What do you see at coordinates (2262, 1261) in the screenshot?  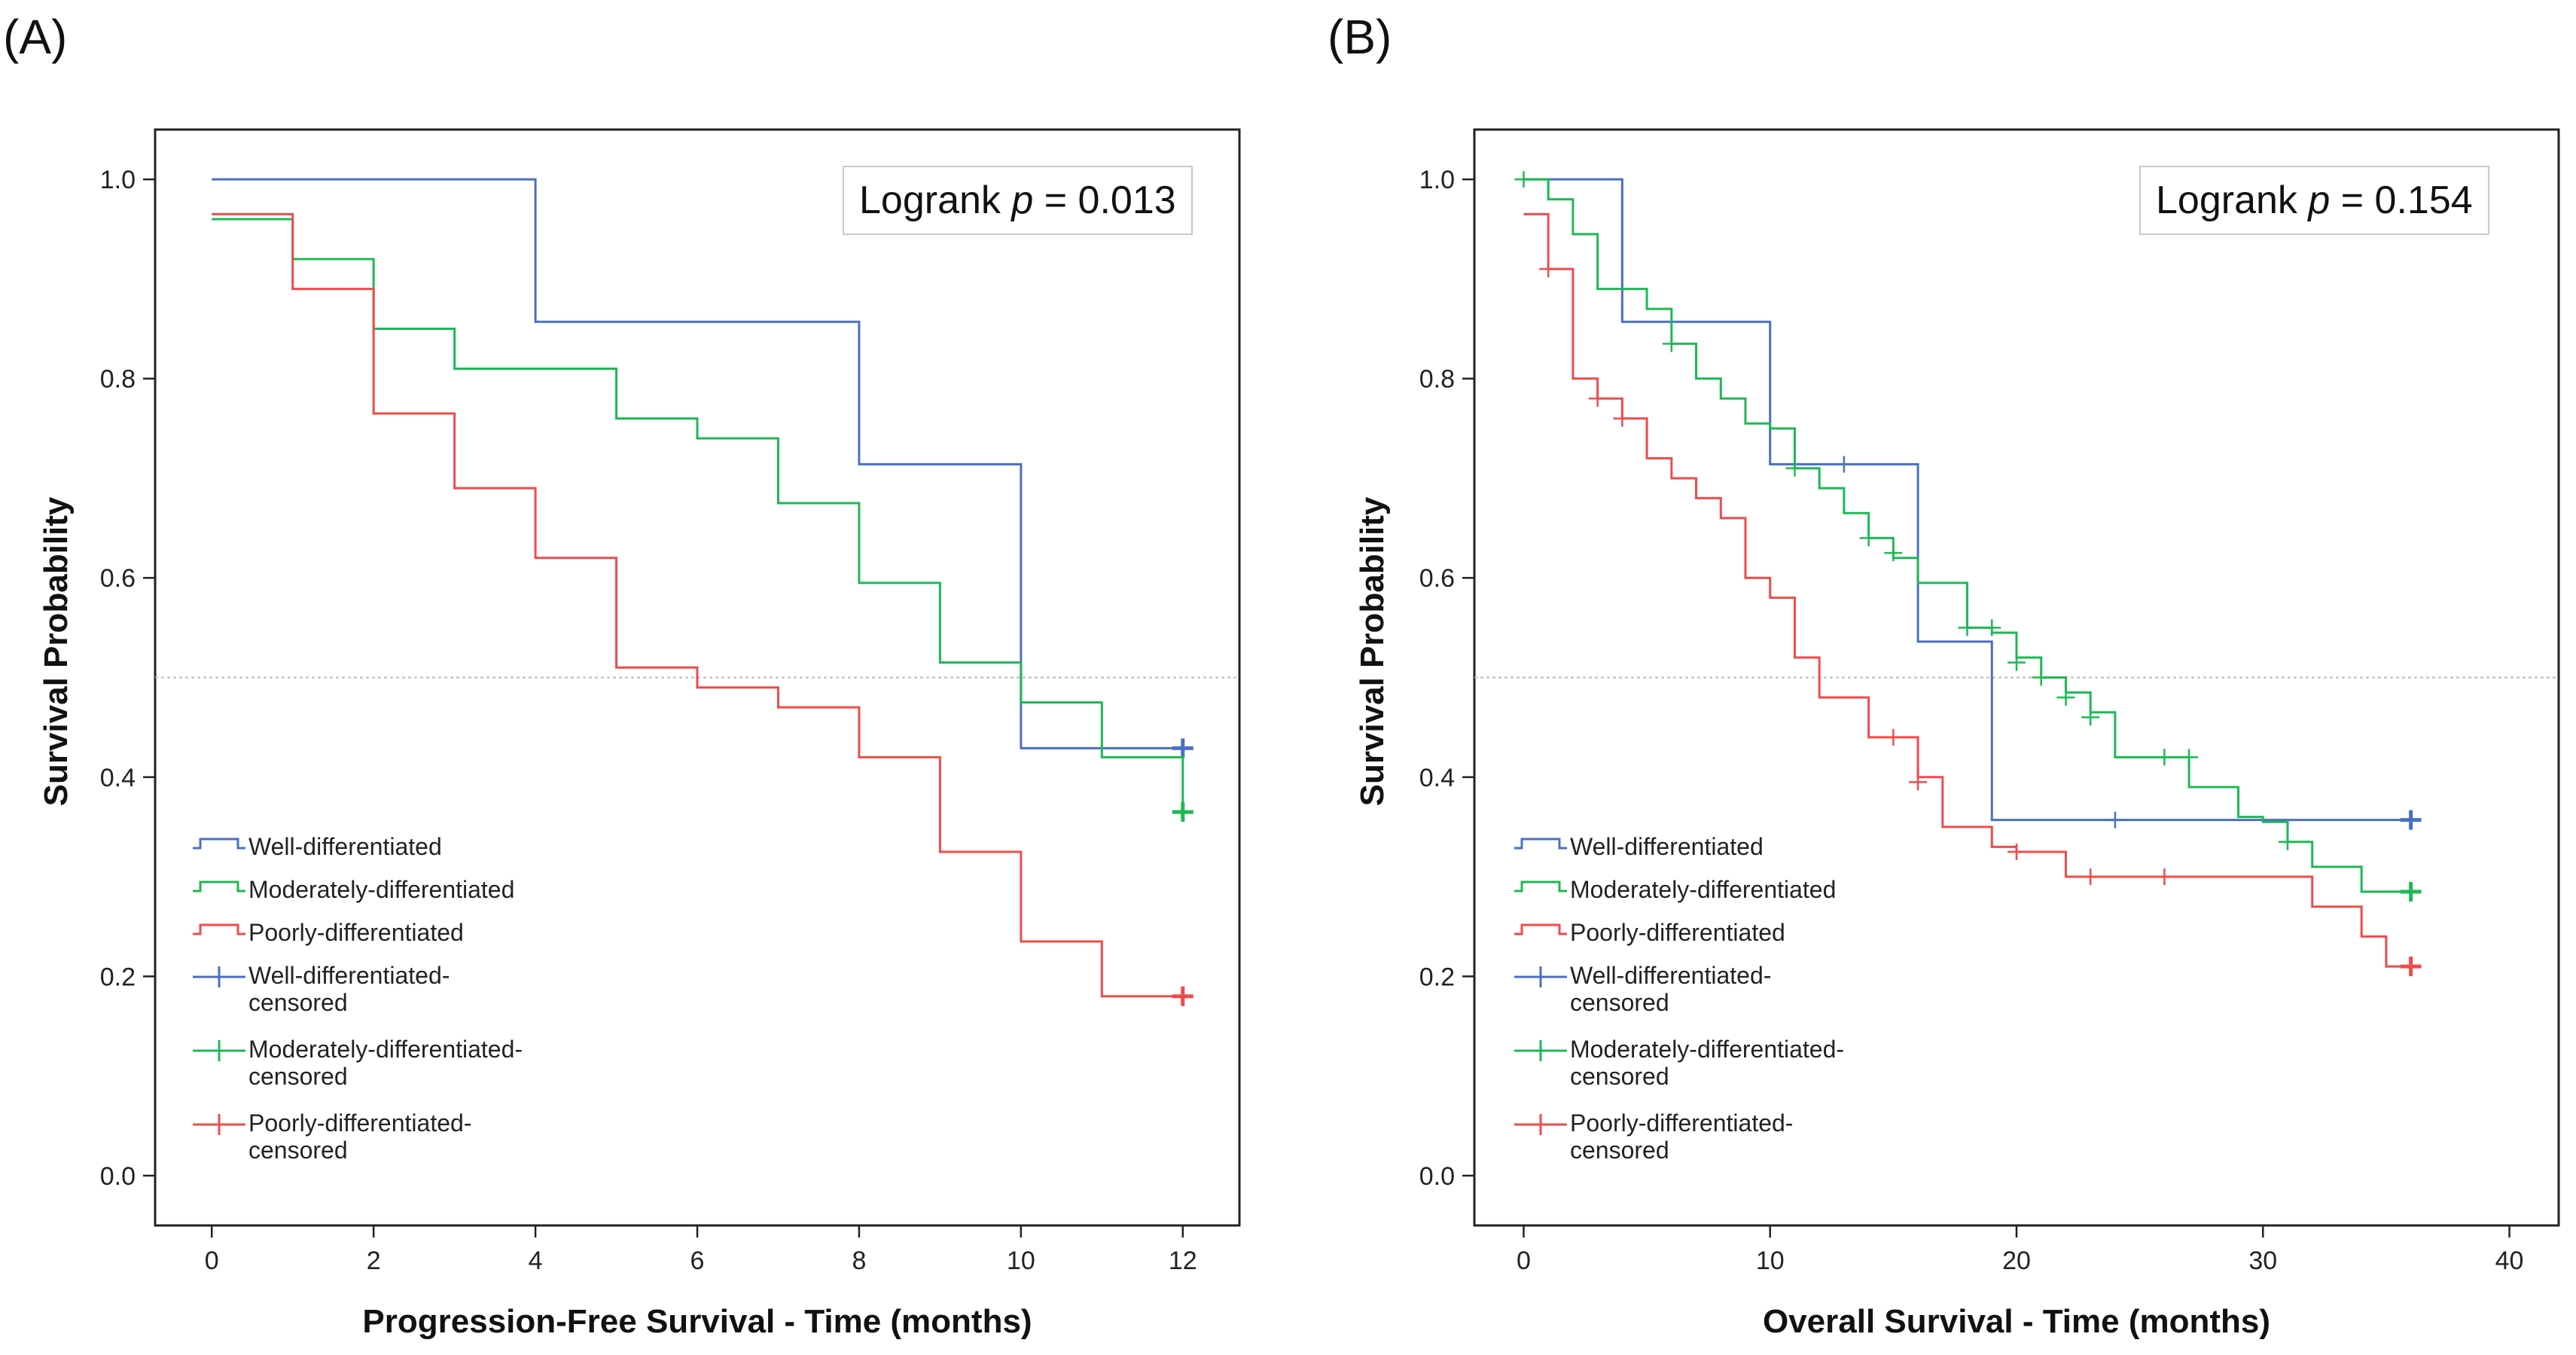 I see `x-tick-label: 30` at bounding box center [2262, 1261].